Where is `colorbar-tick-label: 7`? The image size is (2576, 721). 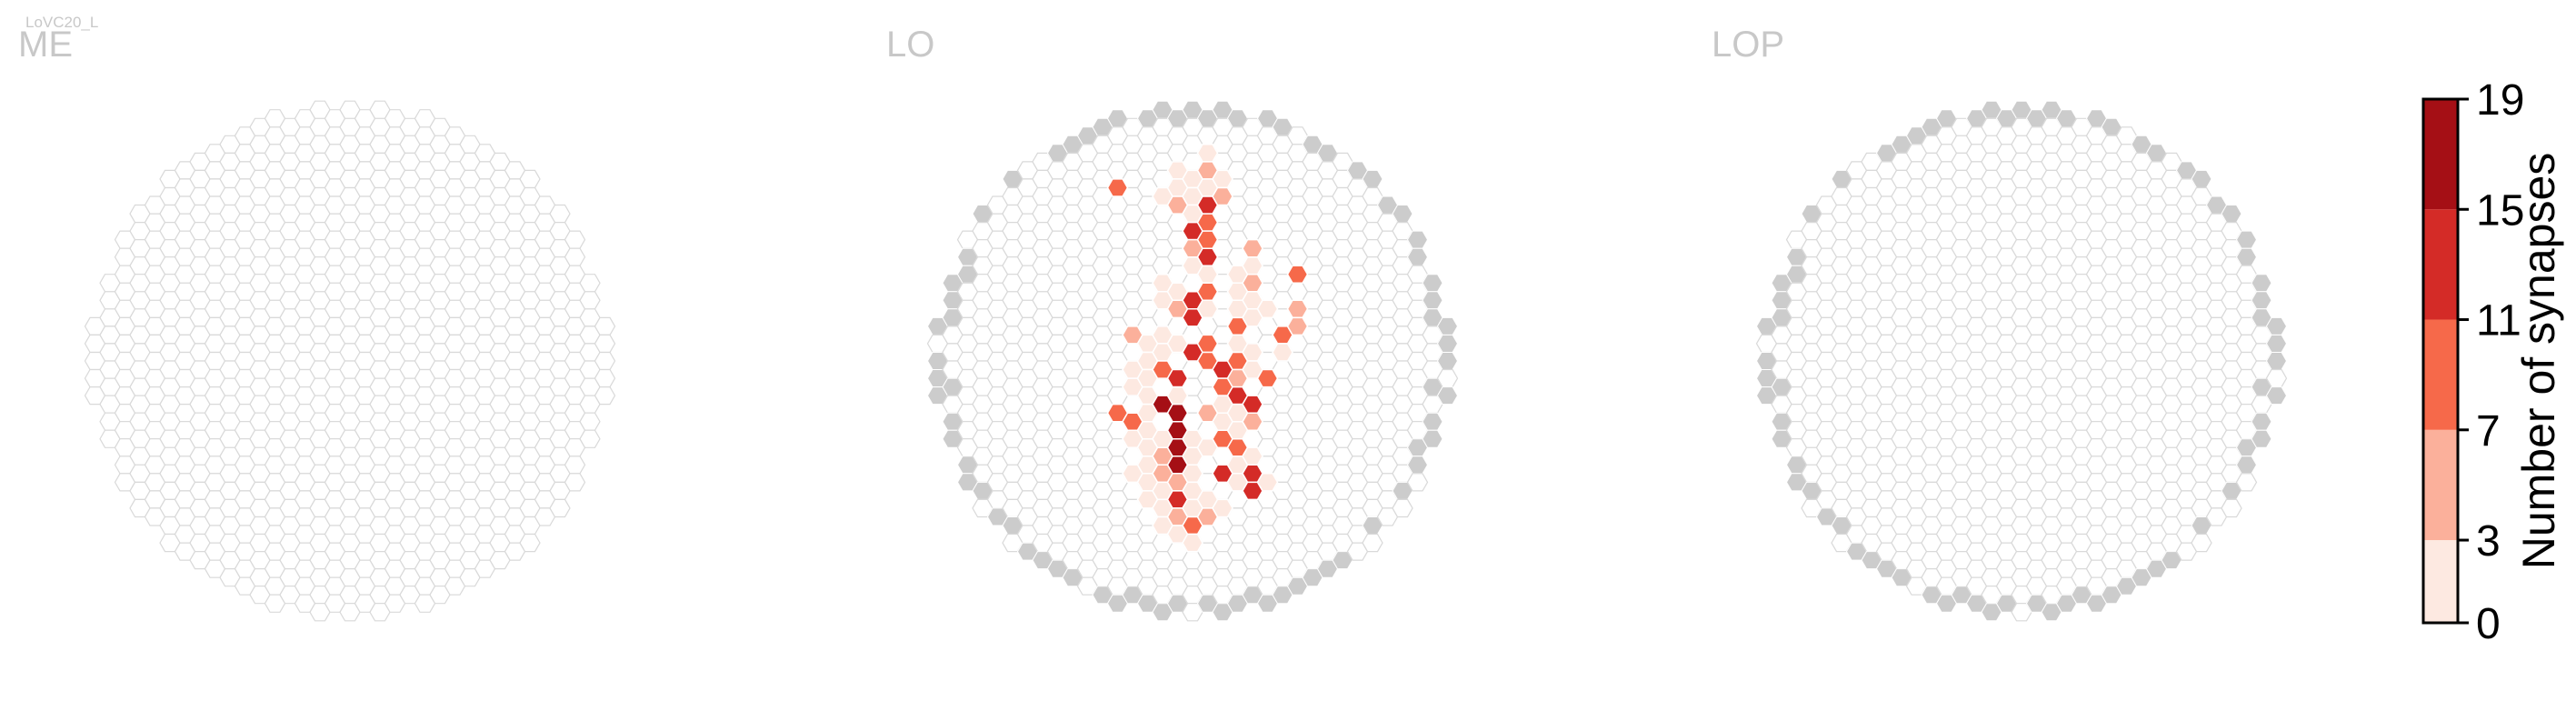 colorbar-tick-label: 7 is located at coordinates (2488, 431).